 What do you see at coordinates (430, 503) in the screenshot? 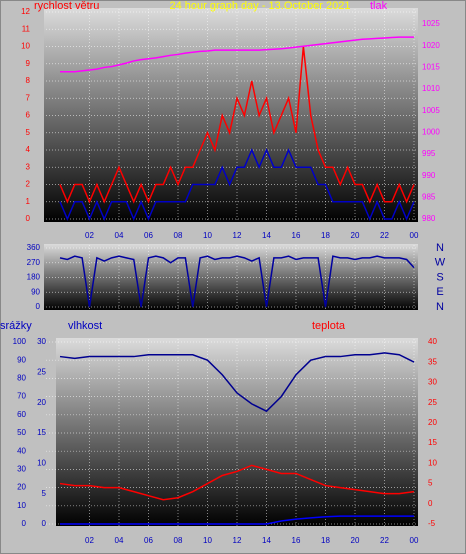
I see `y2-tick-label: 0` at bounding box center [430, 503].